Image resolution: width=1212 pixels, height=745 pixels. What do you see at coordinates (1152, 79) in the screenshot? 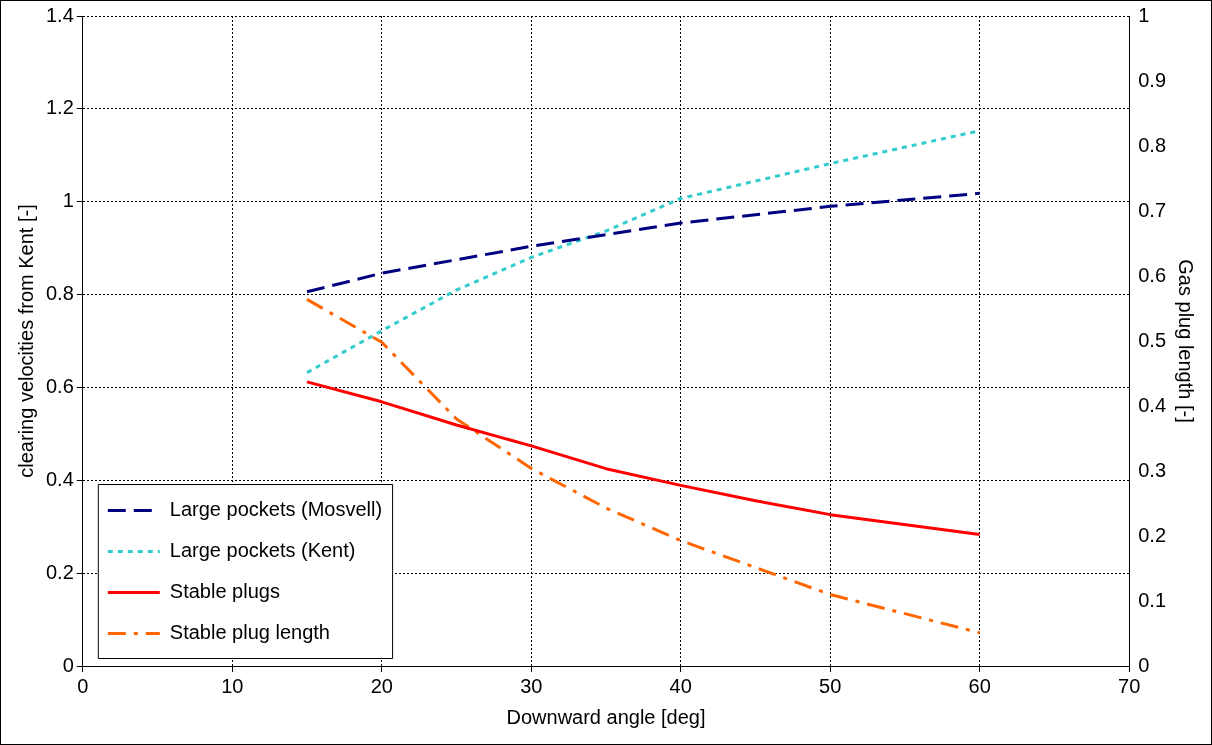
I see `y2-tick-label: 0.9` at bounding box center [1152, 79].